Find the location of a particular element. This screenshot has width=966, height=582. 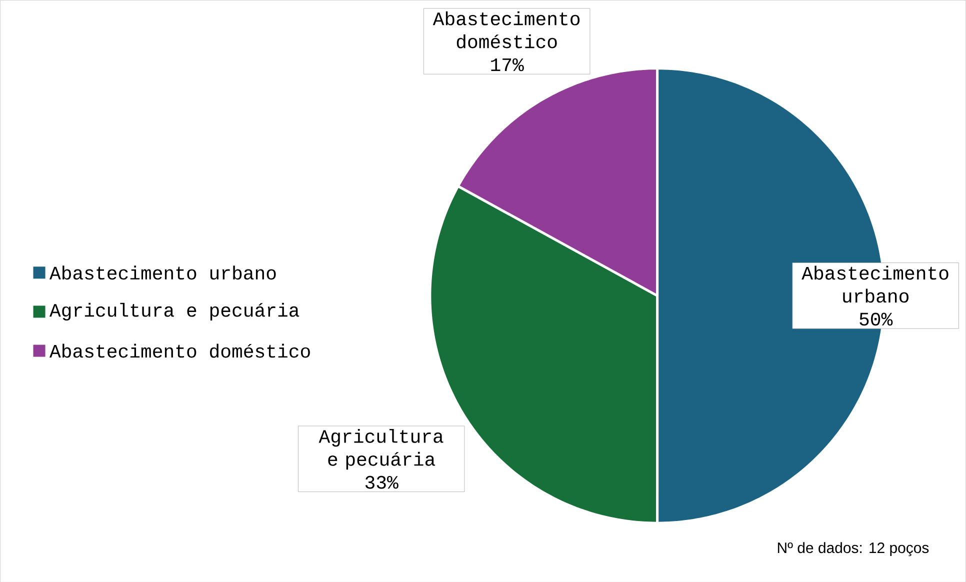

data-label: 50% is located at coordinates (876, 319).